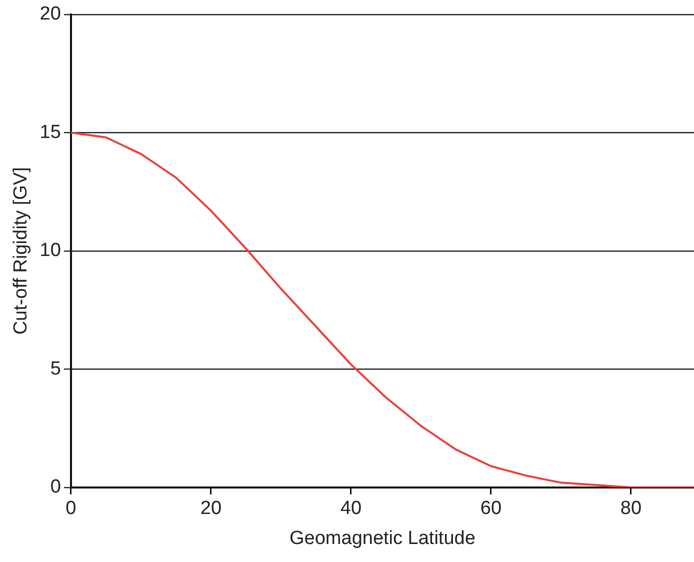 This screenshot has height=562, width=694. Describe the element at coordinates (491, 509) in the screenshot. I see `x-tick-label: 60` at that location.